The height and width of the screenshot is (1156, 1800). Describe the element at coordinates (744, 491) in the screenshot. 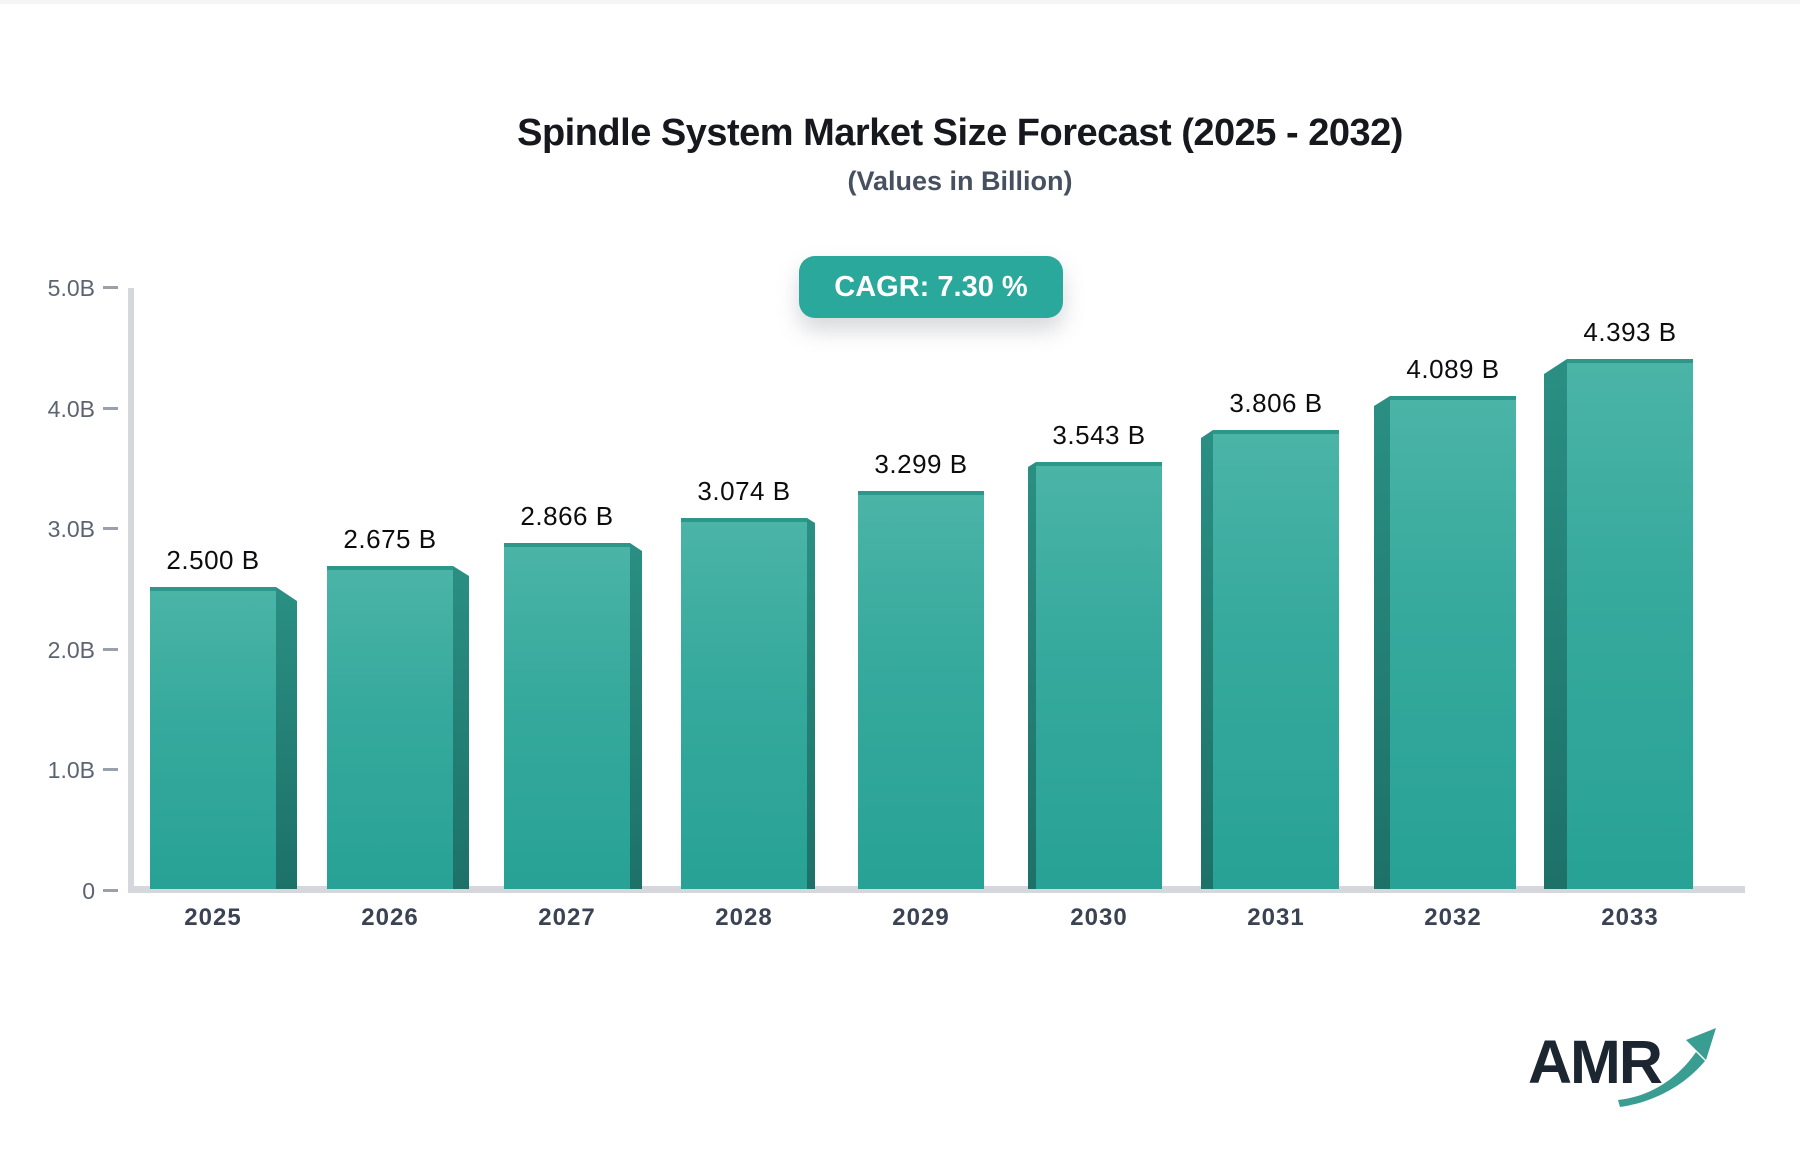

I see `bar-value-label: 3.074 B` at that location.